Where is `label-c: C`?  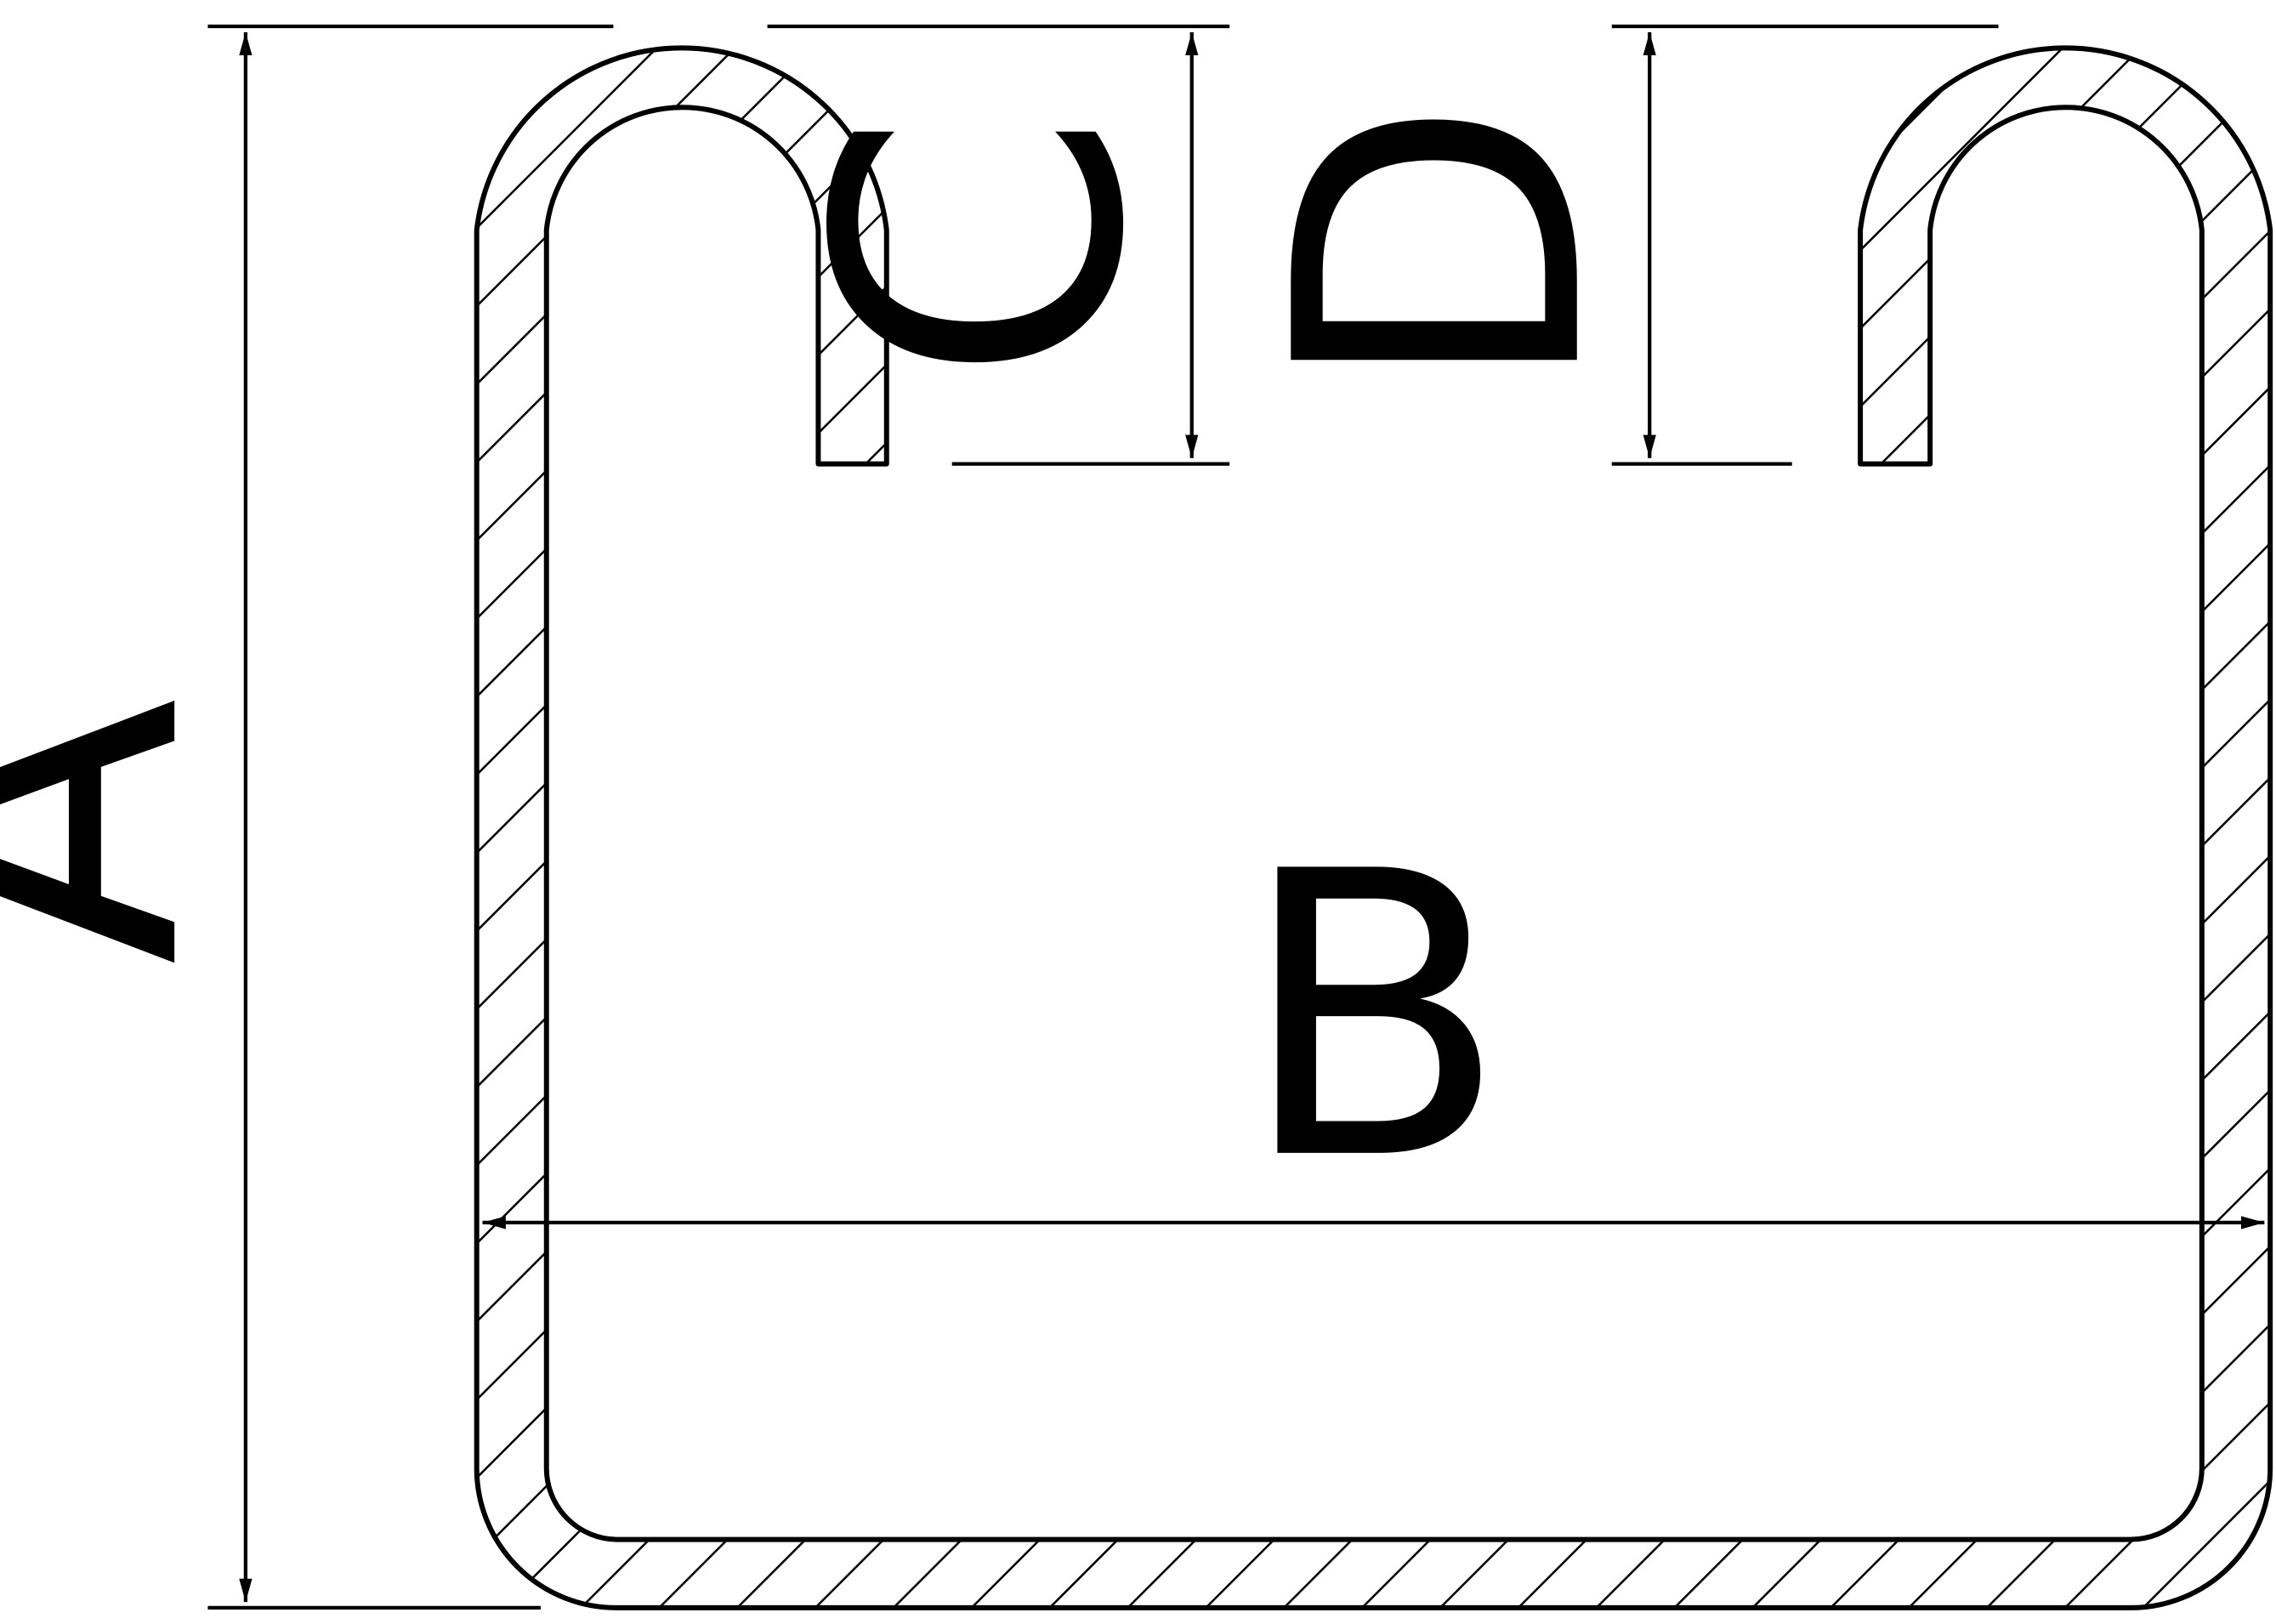
label-c: C is located at coordinates (983, 247).